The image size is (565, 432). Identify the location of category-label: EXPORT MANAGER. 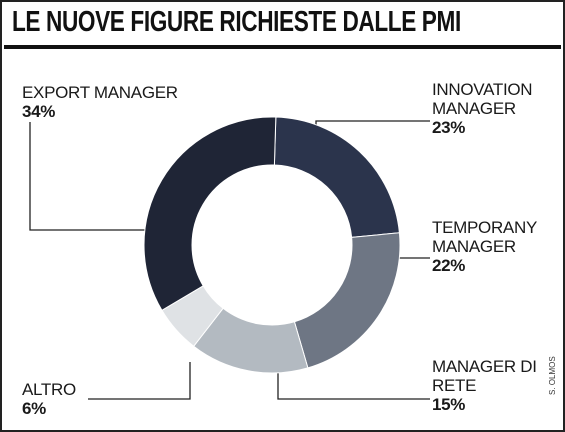
(100, 92).